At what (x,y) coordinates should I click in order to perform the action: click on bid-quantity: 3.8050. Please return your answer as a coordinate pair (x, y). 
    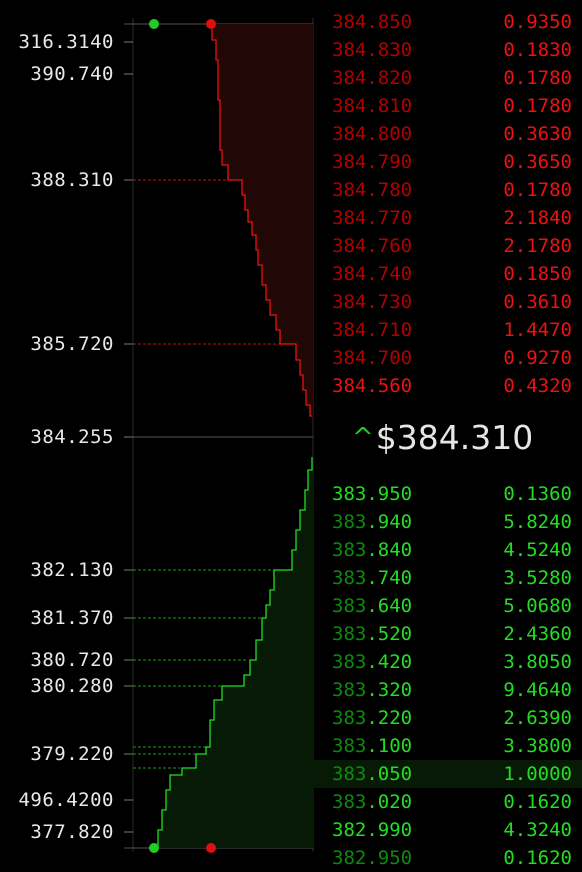
    Looking at the image, I should click on (537, 662).